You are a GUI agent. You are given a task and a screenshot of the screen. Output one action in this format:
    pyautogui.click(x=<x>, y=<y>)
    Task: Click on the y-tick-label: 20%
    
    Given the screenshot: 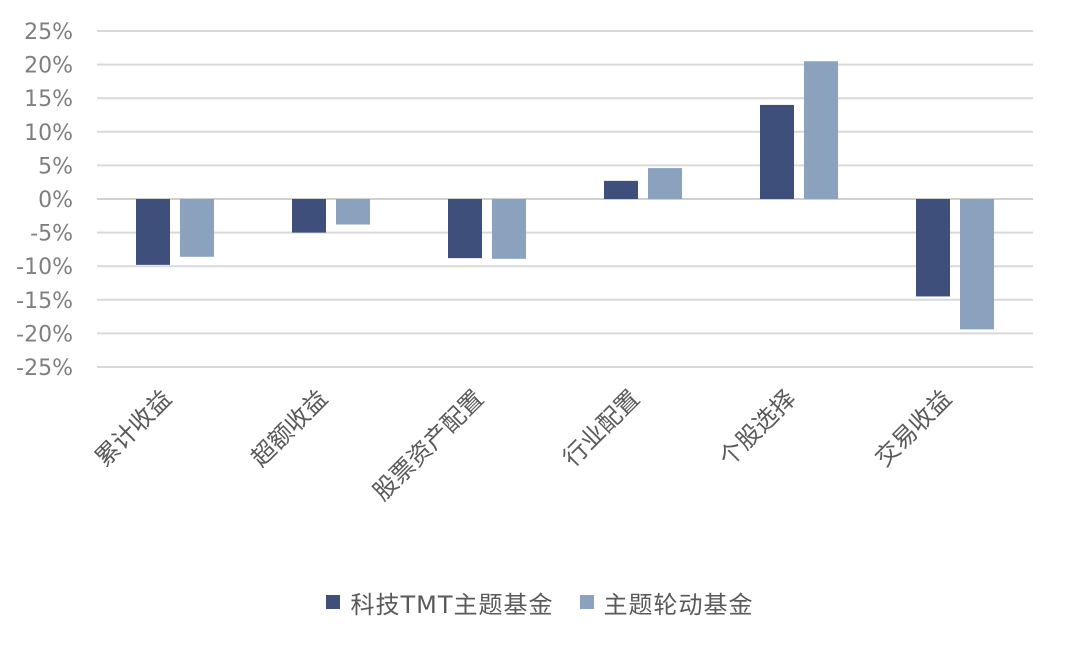 What is the action you would take?
    pyautogui.click(x=48, y=66)
    